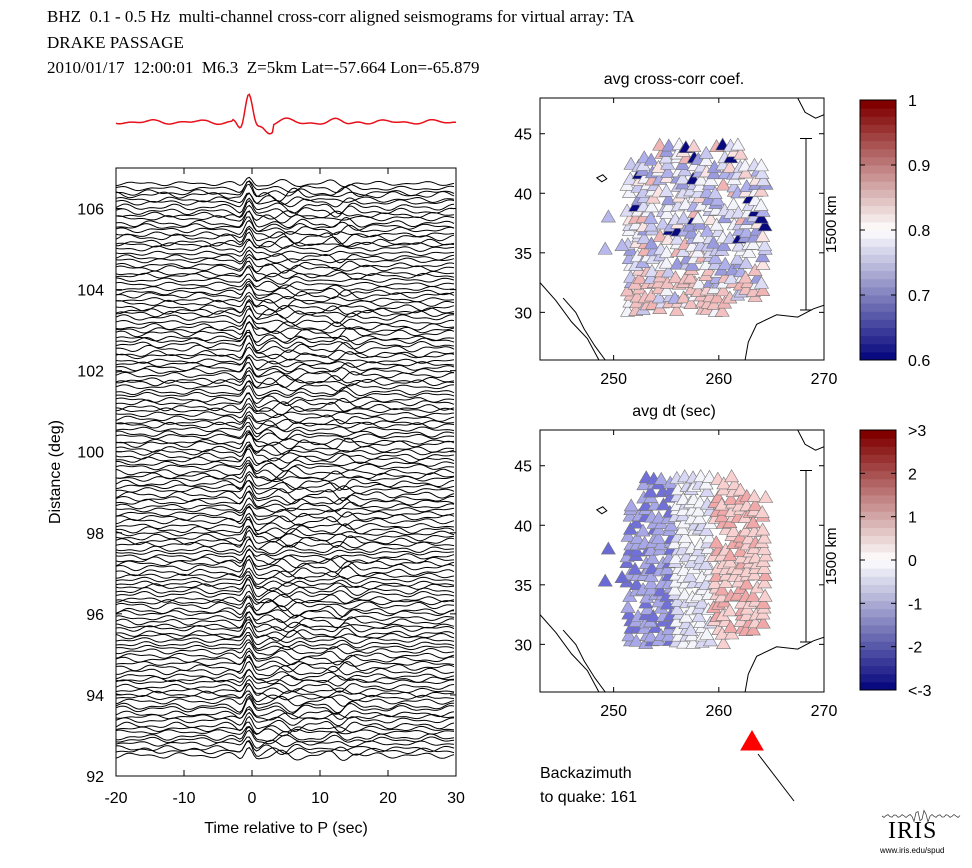 This screenshot has width=972, height=868. What do you see at coordinates (831, 556) in the screenshot?
I see `scale-bar-label: 1500 km` at bounding box center [831, 556].